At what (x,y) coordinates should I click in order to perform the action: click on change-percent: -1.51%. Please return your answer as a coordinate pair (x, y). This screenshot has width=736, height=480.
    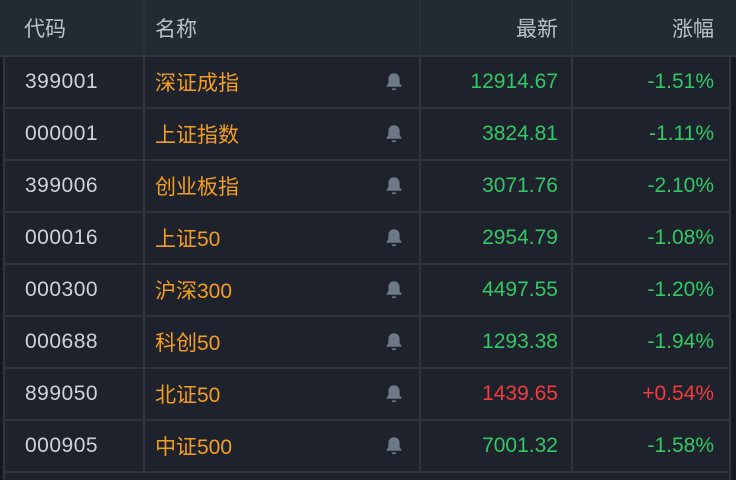
    Looking at the image, I should click on (680, 81).